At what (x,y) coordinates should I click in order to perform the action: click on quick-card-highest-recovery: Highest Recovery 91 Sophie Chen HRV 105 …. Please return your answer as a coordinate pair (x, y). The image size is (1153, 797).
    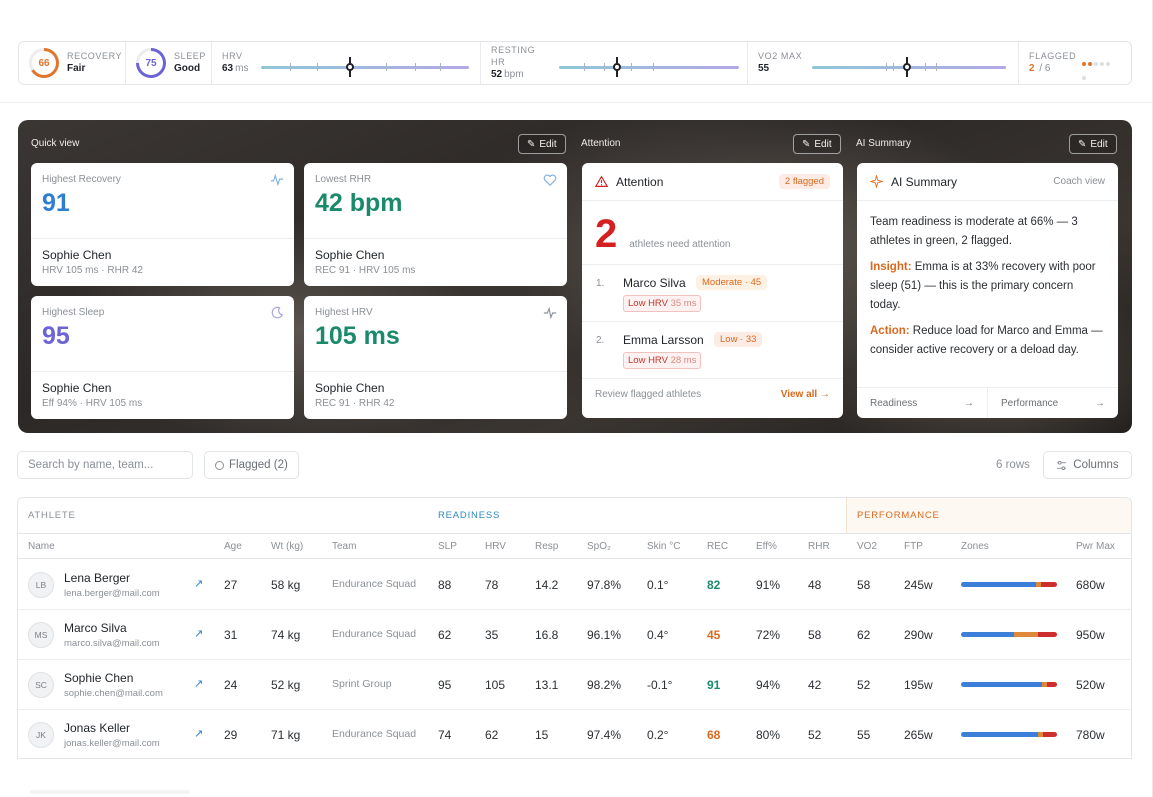
    Looking at the image, I should click on (162, 224).